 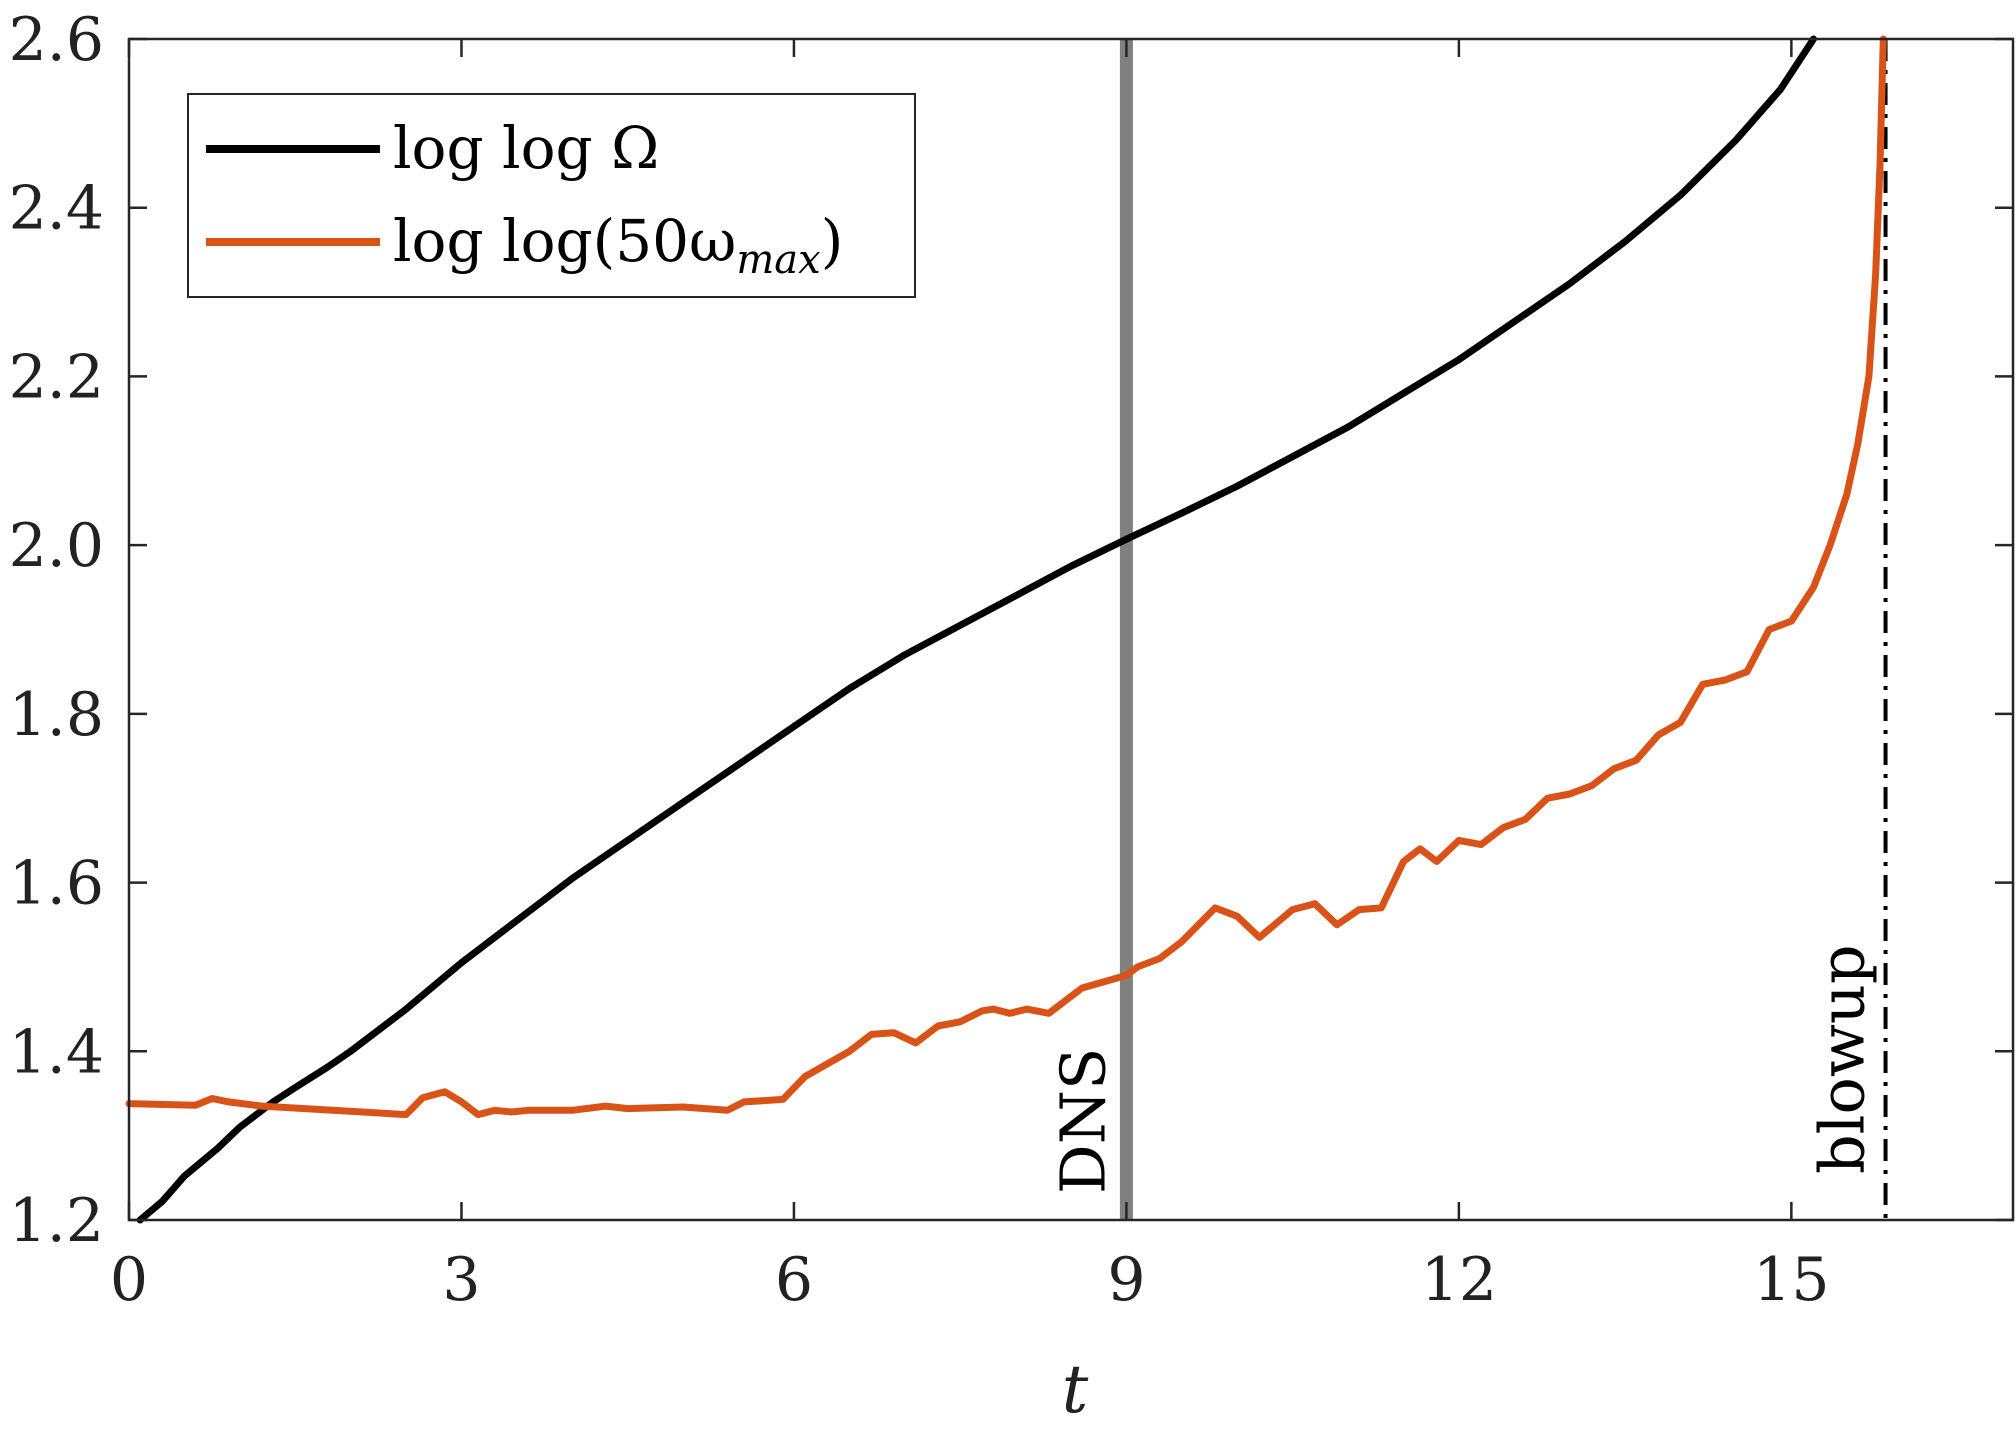 I want to click on y-tick-label: 2.2, so click(x=56, y=377).